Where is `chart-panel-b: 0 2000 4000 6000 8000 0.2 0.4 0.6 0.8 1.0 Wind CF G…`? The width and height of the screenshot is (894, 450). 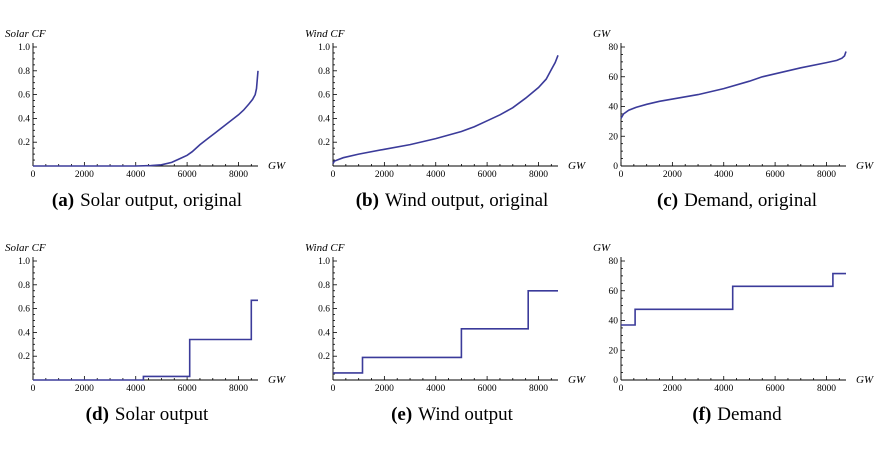
chart-panel-b: 0 2000 4000 6000 8000 0.2 0.4 0.6 0.8 1.0 Wind CF G… is located at coordinates (445, 119).